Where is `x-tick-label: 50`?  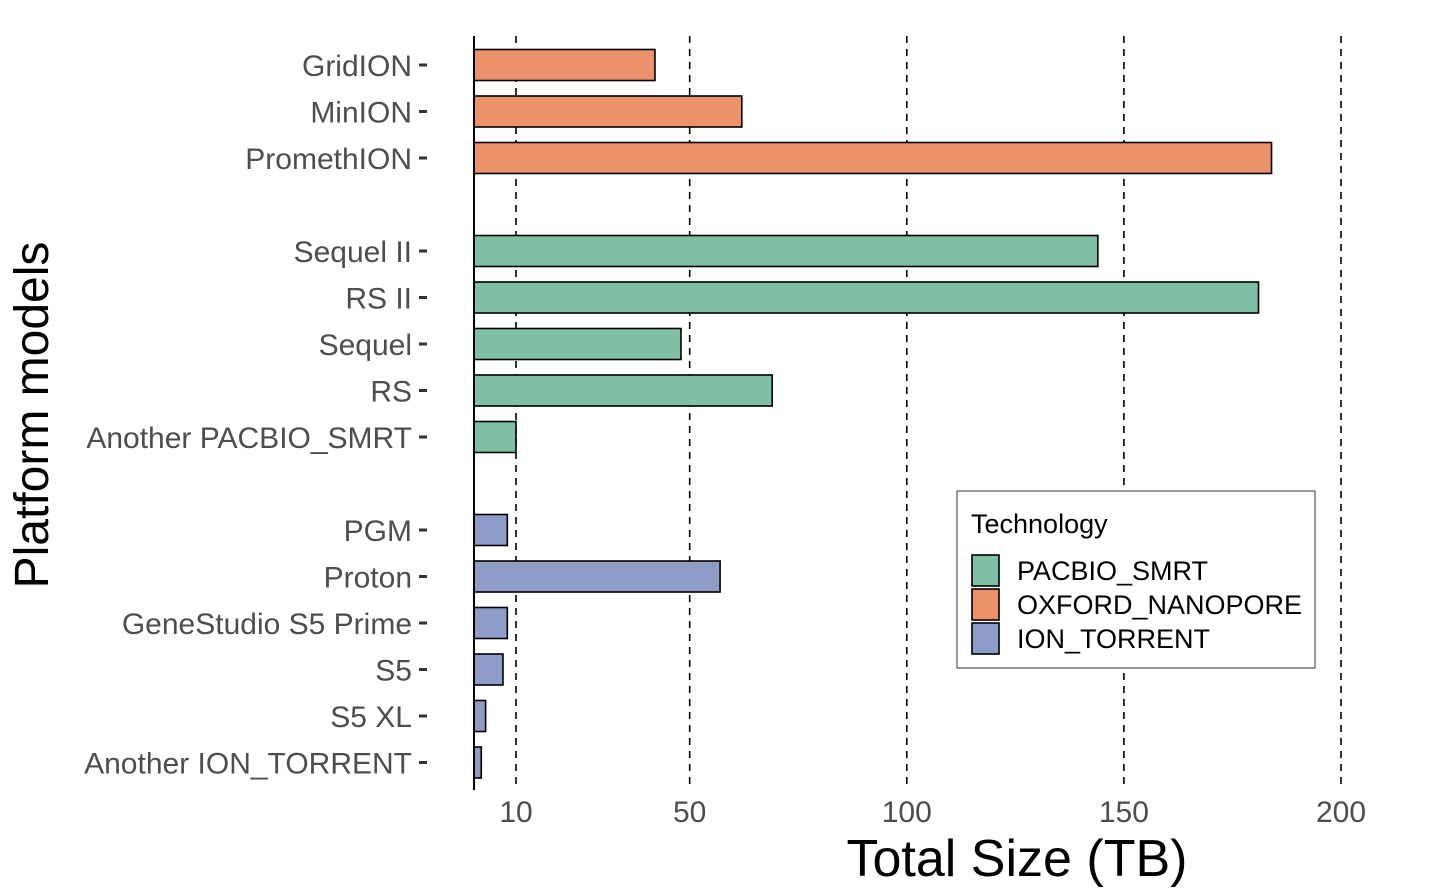 x-tick-label: 50 is located at coordinates (689, 812).